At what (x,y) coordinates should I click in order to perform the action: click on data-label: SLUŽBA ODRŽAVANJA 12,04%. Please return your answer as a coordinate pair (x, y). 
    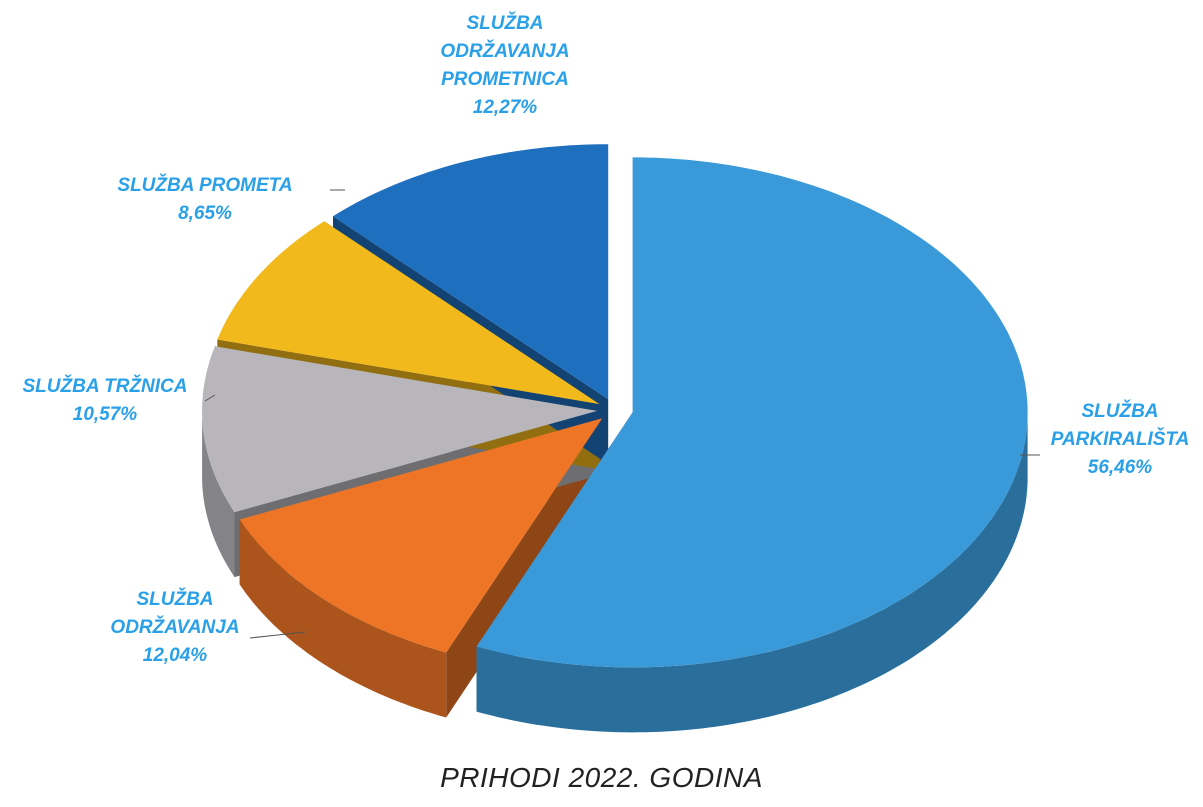
    Looking at the image, I should click on (175, 628).